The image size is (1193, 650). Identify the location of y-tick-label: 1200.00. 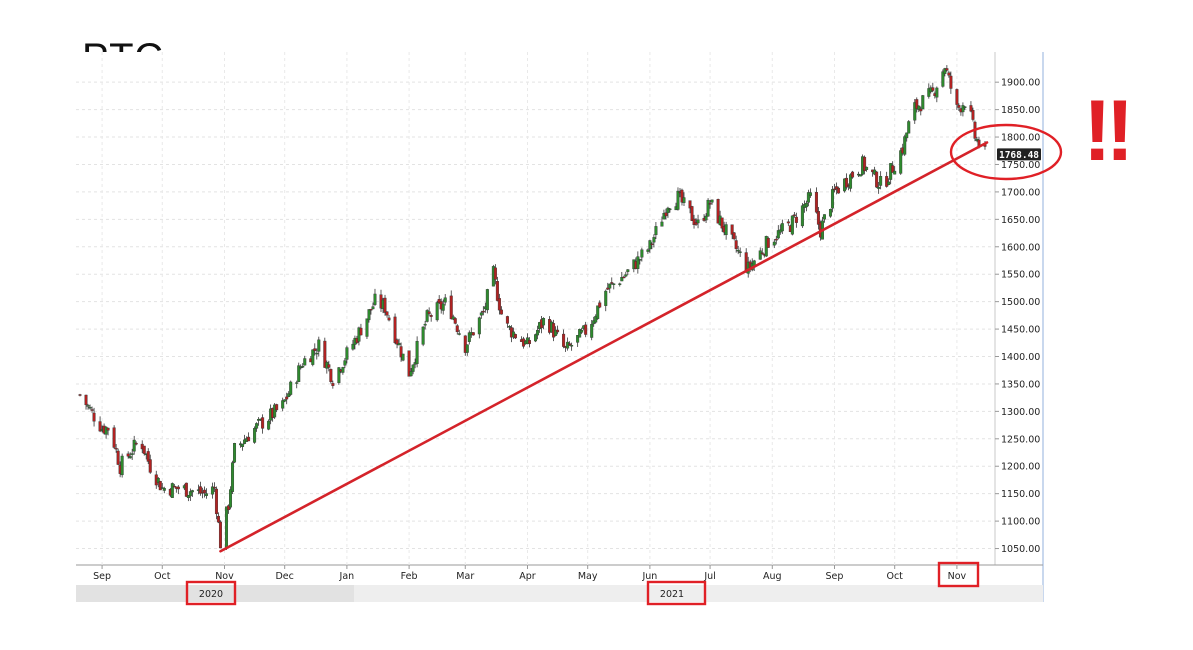
(1020, 467).